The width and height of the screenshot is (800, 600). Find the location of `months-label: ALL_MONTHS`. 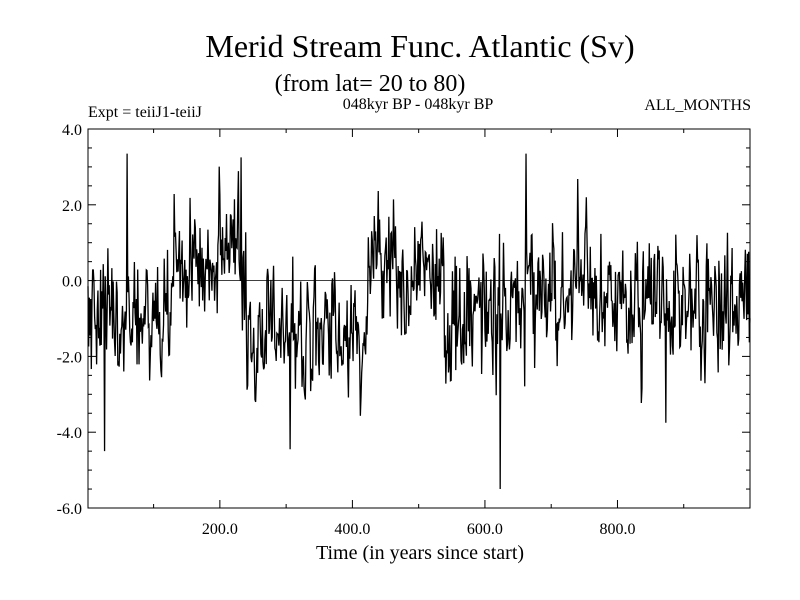

months-label: ALL_MONTHS is located at coordinates (697, 105).